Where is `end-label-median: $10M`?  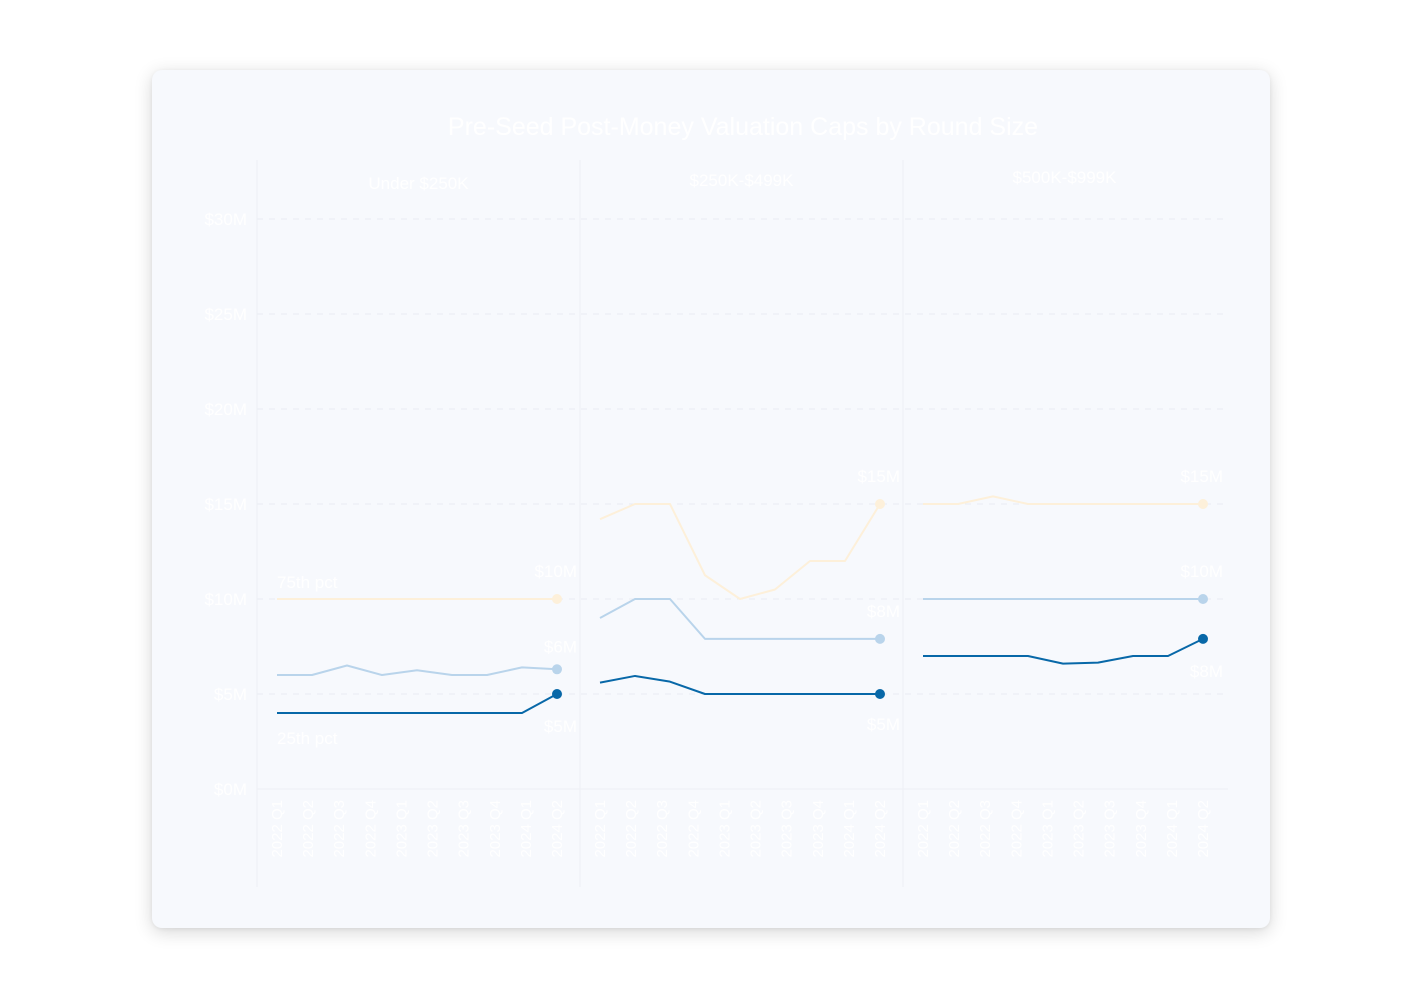
end-label-median: $10M is located at coordinates (1201, 571).